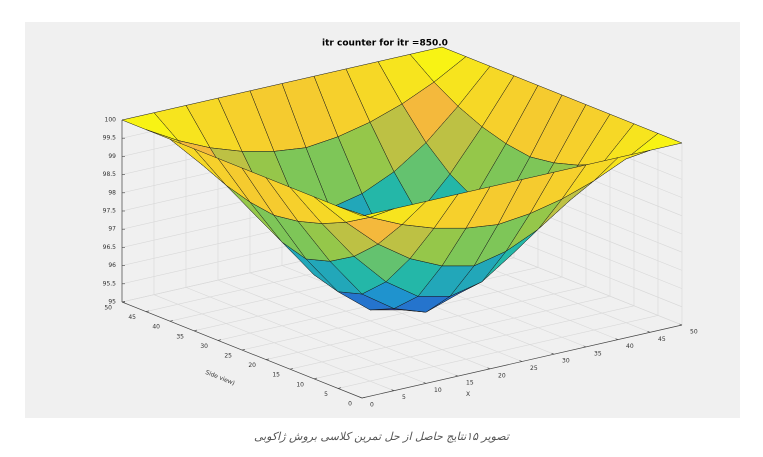 This screenshot has width=763, height=457. Describe the element at coordinates (300, 384) in the screenshot. I see `y-tick-label: 10` at that location.